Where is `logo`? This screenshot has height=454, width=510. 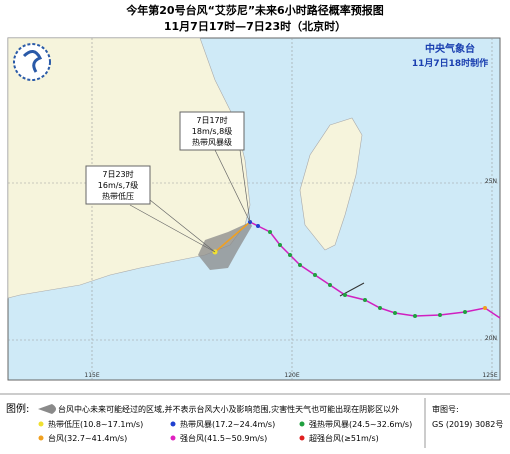 logo is located at coordinates (32, 62).